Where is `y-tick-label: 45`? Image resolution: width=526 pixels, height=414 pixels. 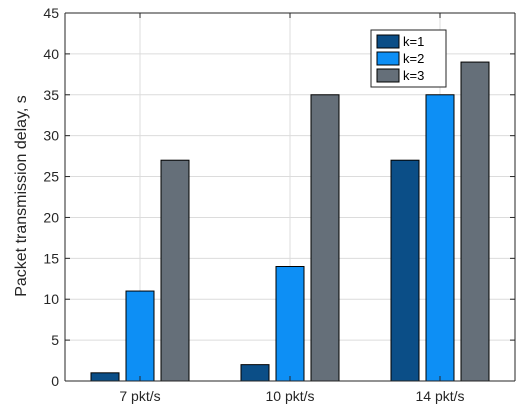
y-tick-label: 45 is located at coordinates (51, 13).